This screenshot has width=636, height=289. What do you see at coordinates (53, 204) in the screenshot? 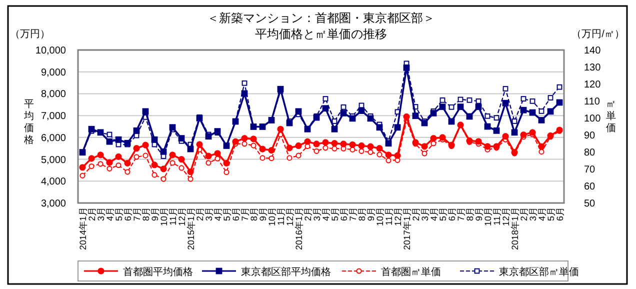
I see `y-tick-label: 3,000` at bounding box center [53, 204].